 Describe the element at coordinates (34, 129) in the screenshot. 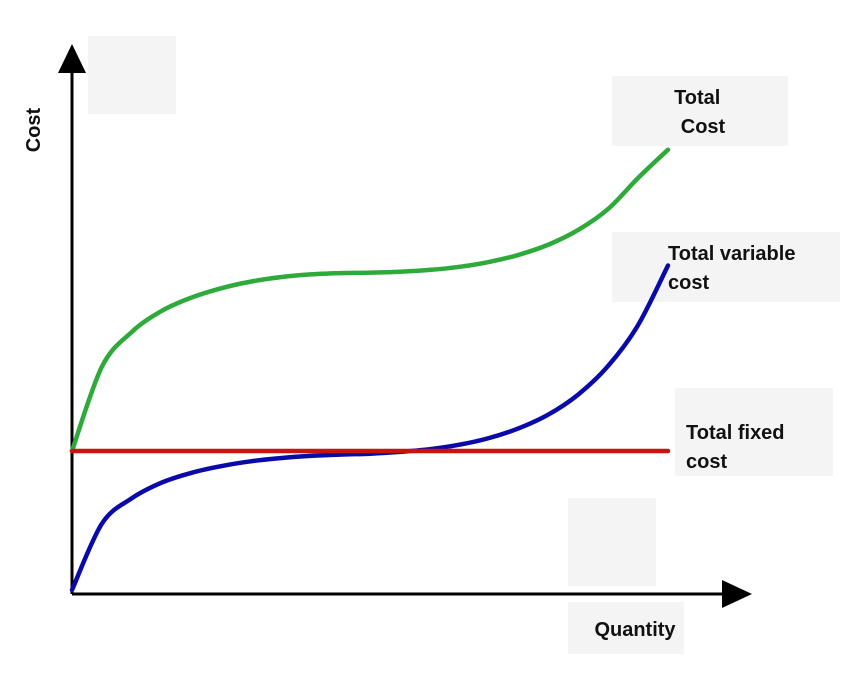

I see `y-axis-label: Cost` at that location.